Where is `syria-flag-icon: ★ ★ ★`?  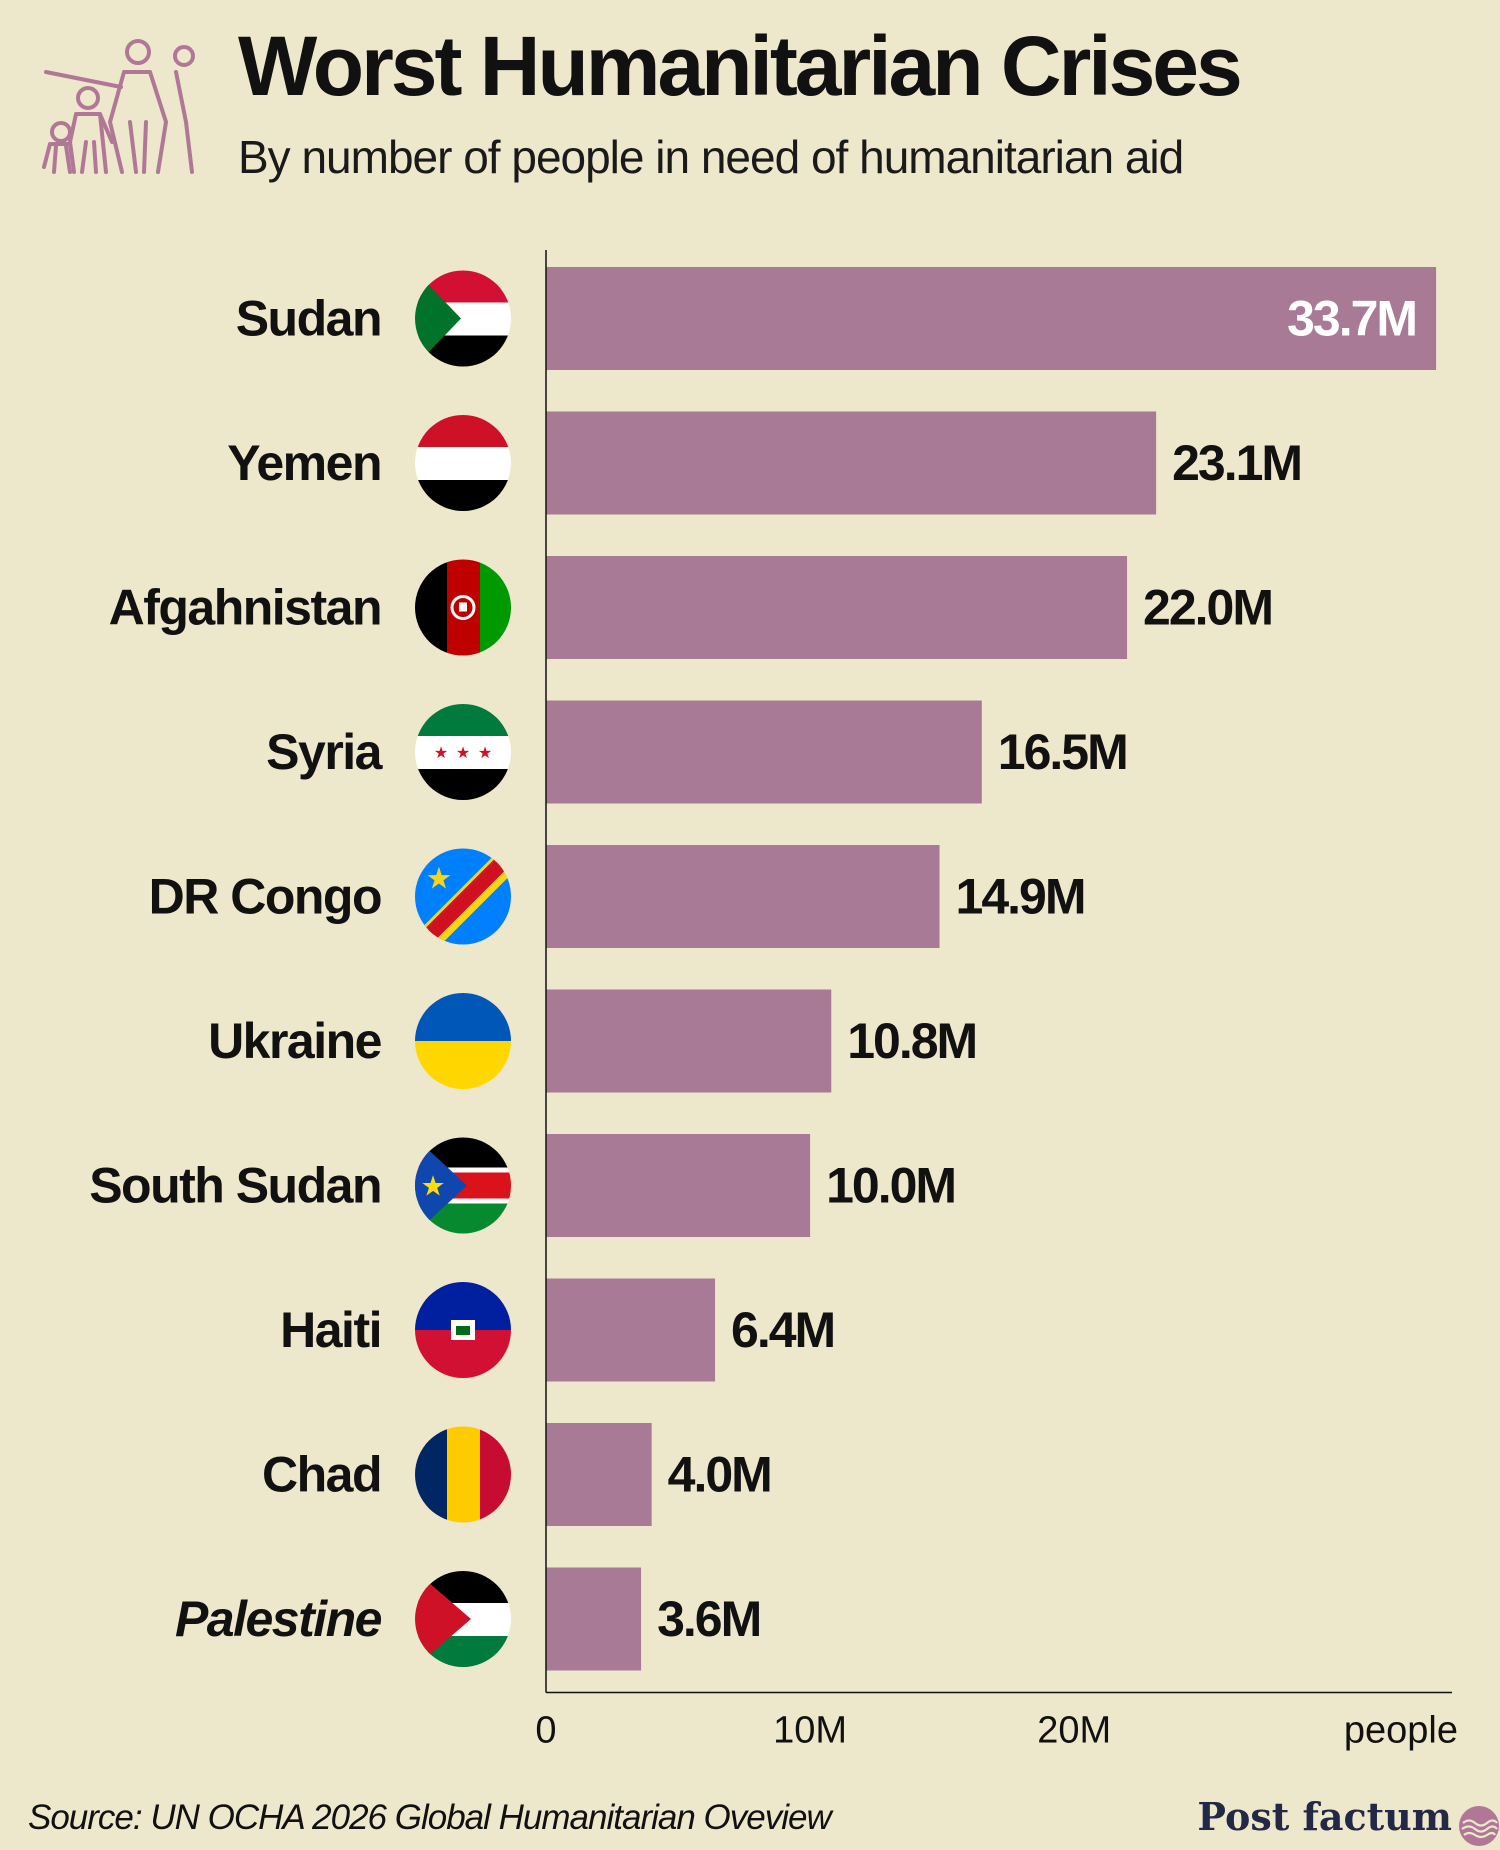
syria-flag-icon: ★ ★ ★ is located at coordinates (463, 752).